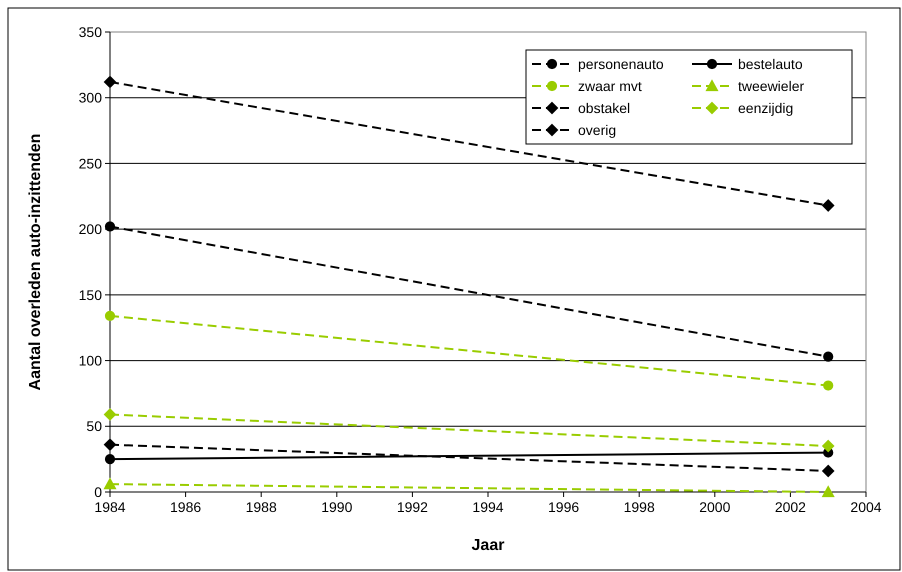  What do you see at coordinates (597, 130) in the screenshot?
I see `legend-label: overig` at bounding box center [597, 130].